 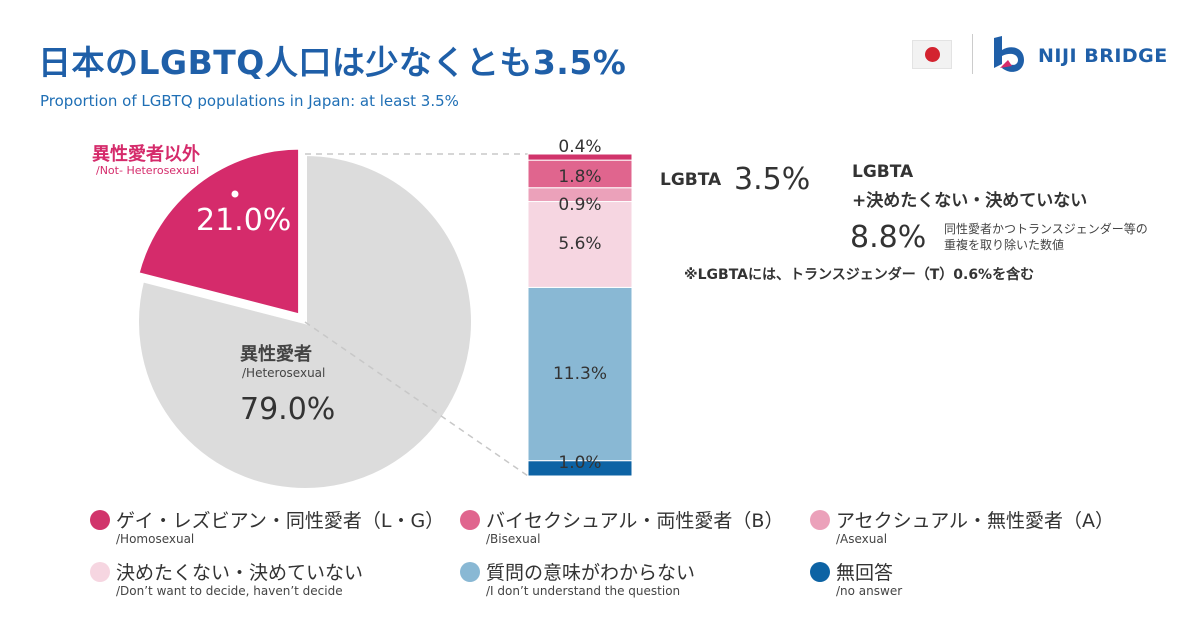 I want to click on pie-label-heterosexual-en: /Heterosexual, so click(x=284, y=373).